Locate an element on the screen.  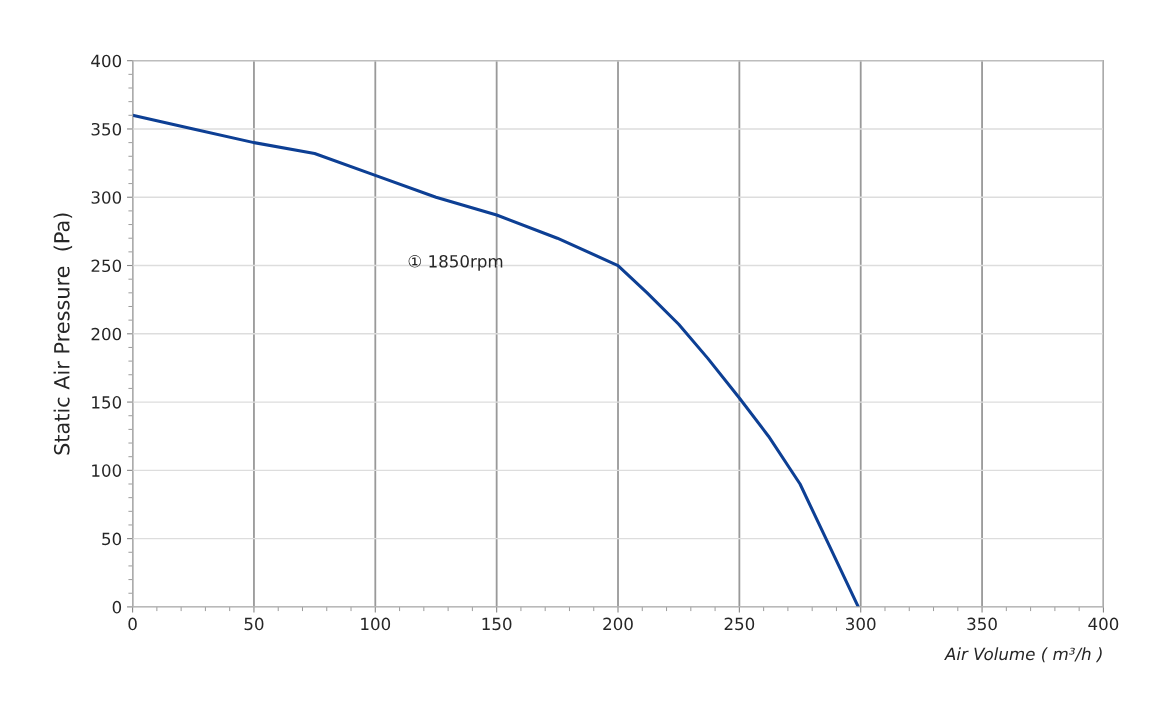
y-tick-label: 200 is located at coordinates (106, 334).